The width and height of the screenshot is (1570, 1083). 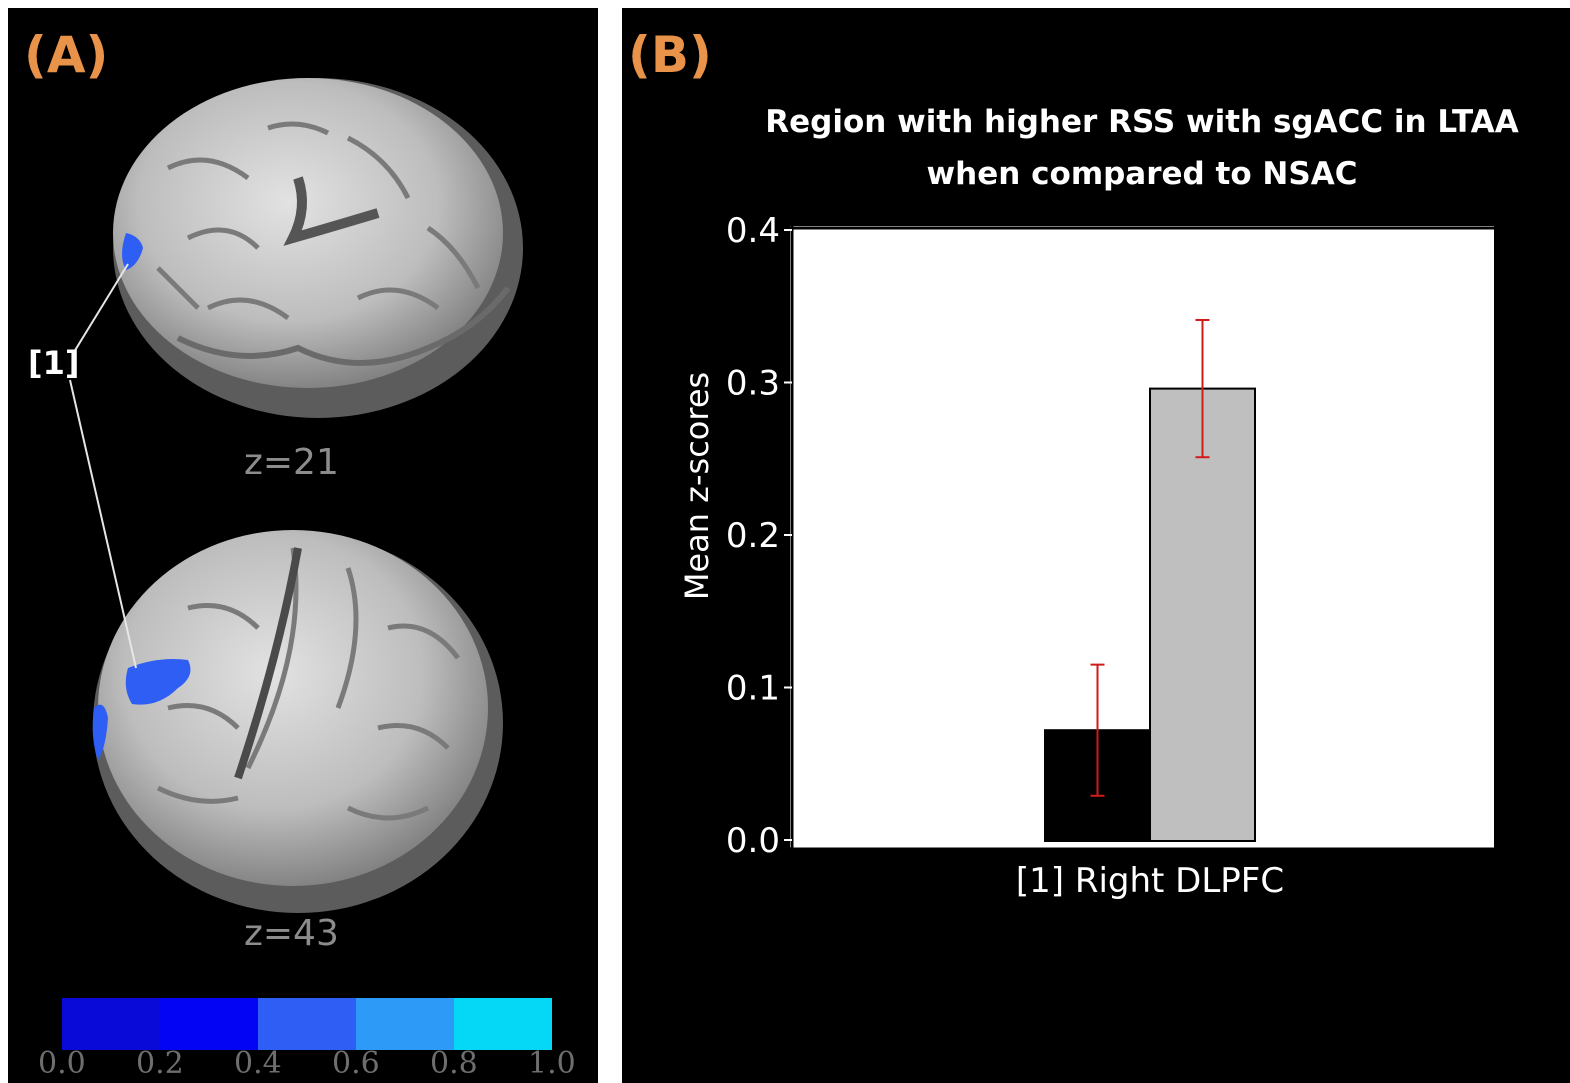 I want to click on y-tick-label: 0.1, so click(x=753, y=689).